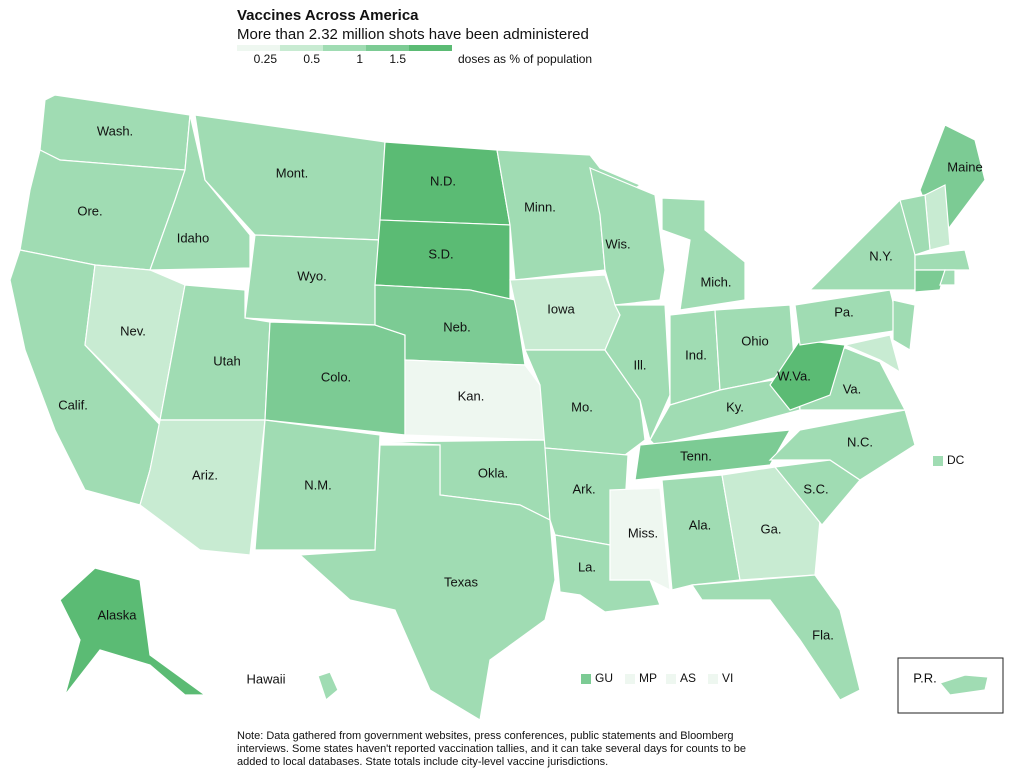 The height and width of the screenshot is (782, 1024). I want to click on state-label: La., so click(587, 566).